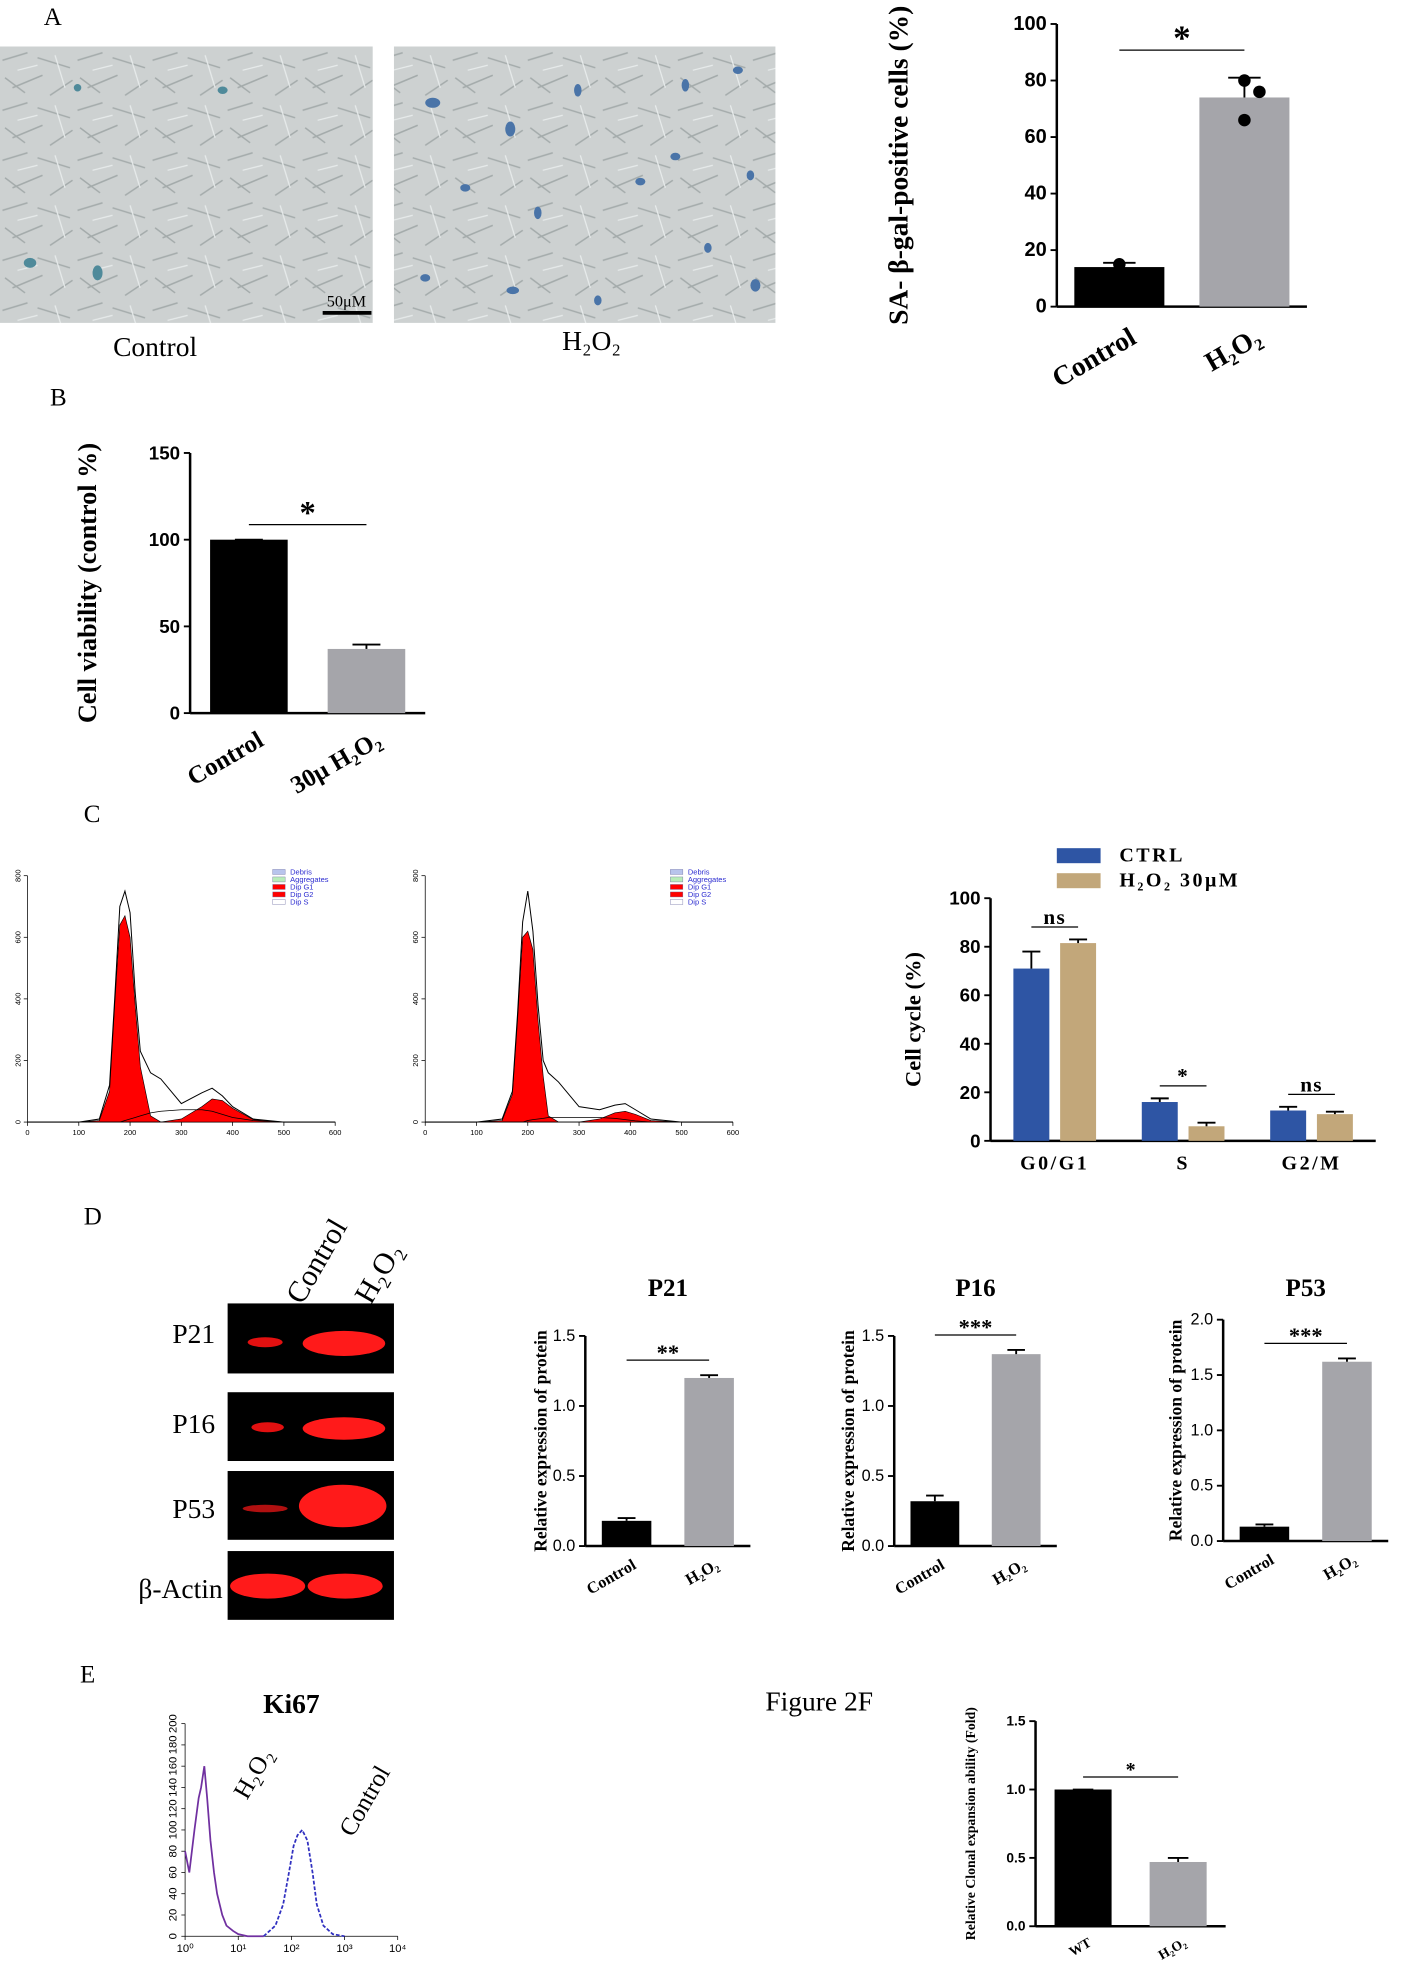 Image resolution: width=1407 pixels, height=1964 pixels. I want to click on legend-label: Dip G2, so click(301, 894).